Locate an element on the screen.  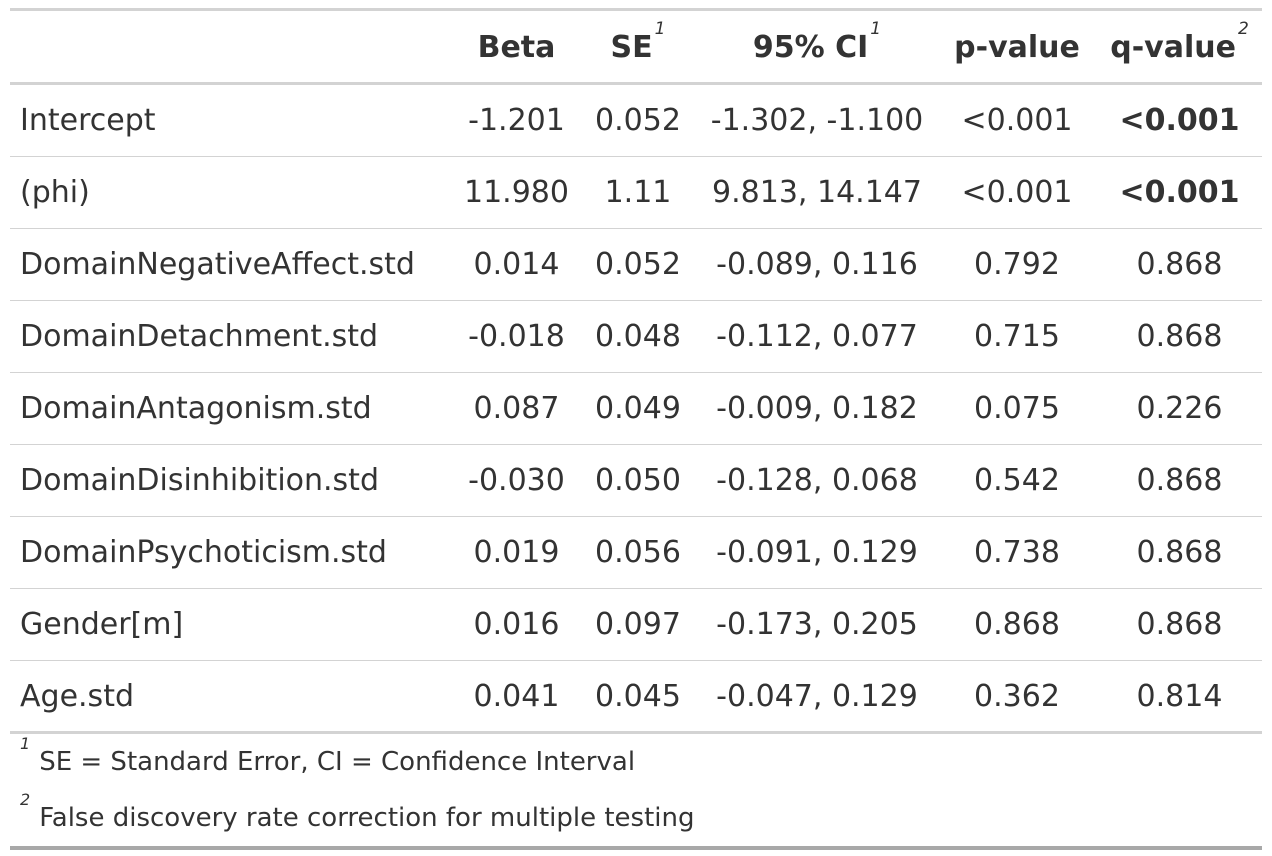
cell-term: DomainNegativeAffect.std is located at coordinates (232, 264).